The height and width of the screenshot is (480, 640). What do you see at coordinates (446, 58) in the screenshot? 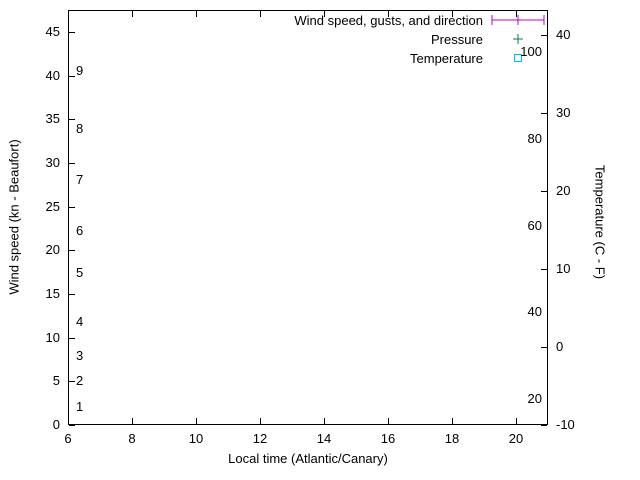
I see `legend-label: Temperature` at bounding box center [446, 58].